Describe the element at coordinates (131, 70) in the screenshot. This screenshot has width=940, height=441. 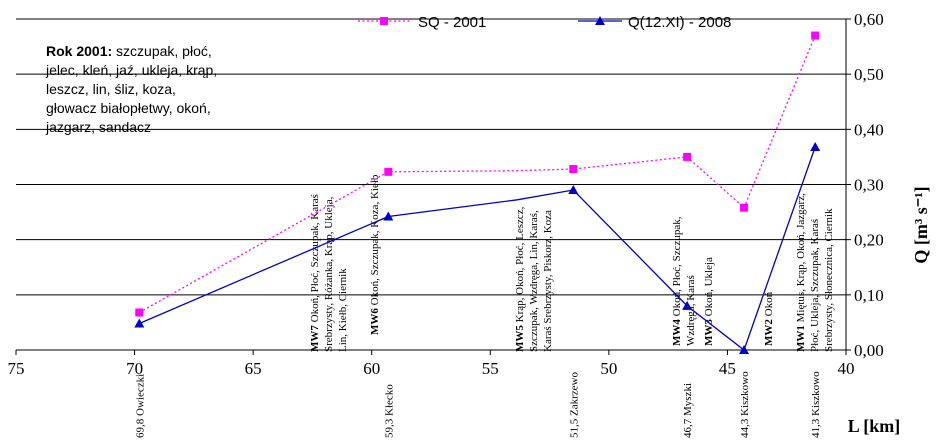
I see `info-line: jelec, kleń, jaź, ukleja, krąp,` at that location.